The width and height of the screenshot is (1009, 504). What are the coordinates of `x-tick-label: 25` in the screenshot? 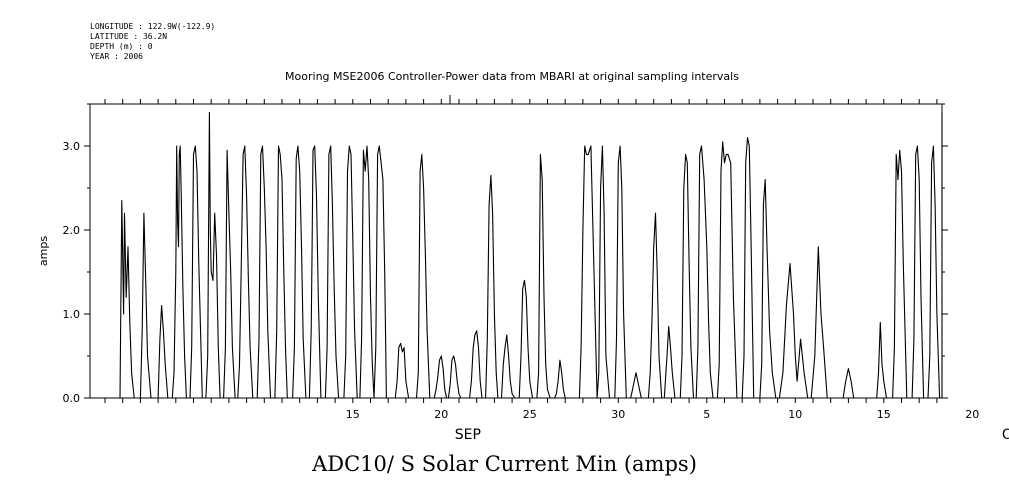 It's located at (530, 414).